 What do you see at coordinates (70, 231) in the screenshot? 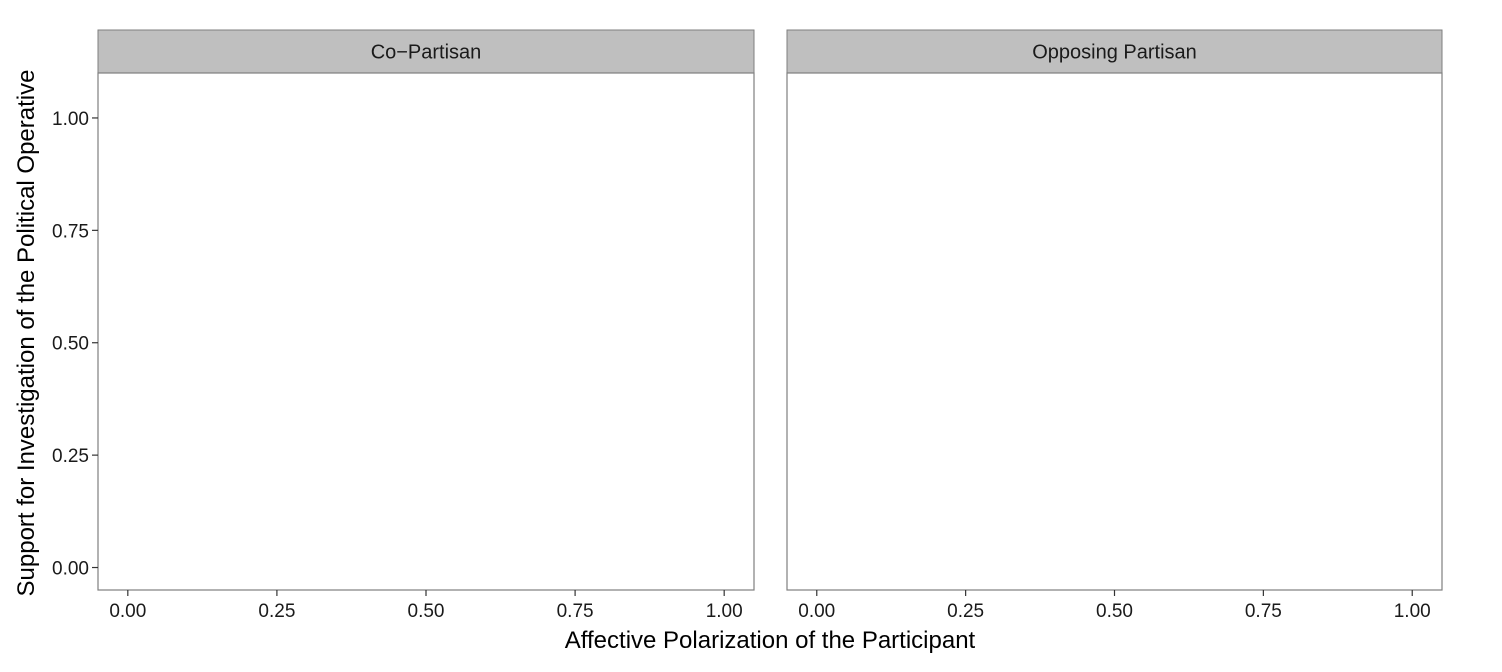
I see `y-tick-label: 0.75` at bounding box center [70, 231].